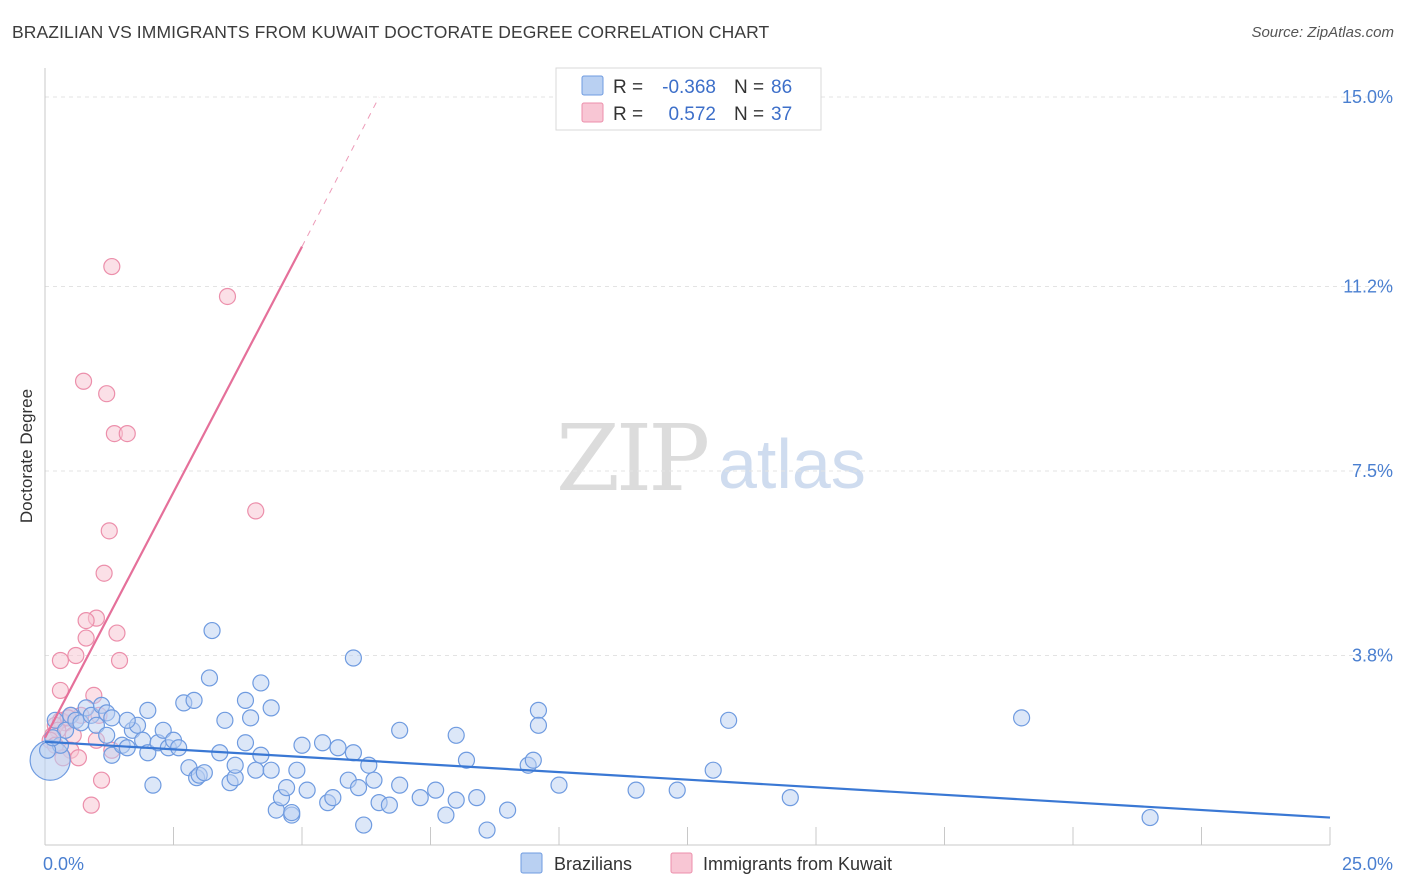 This screenshot has height=892, width=1406. I want to click on legend-n-value-brazilians: 86, so click(781, 87).